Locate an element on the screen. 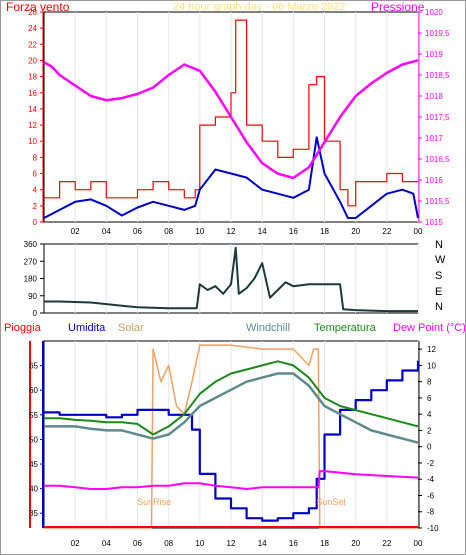 This screenshot has width=466, height=555. pressure-y-tick-label: 1019 is located at coordinates (434, 54).